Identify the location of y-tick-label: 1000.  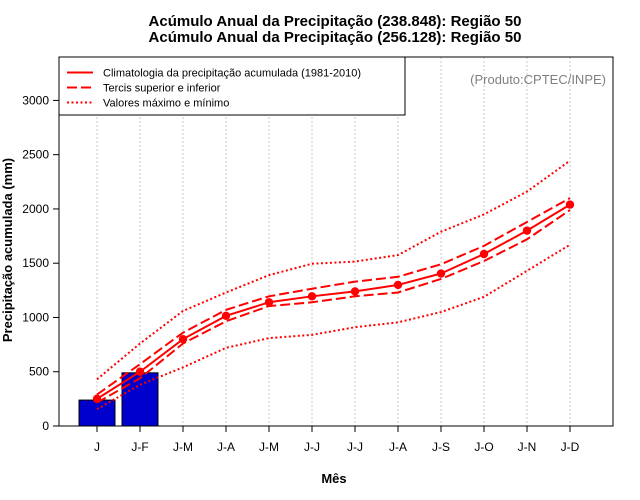
(35, 317).